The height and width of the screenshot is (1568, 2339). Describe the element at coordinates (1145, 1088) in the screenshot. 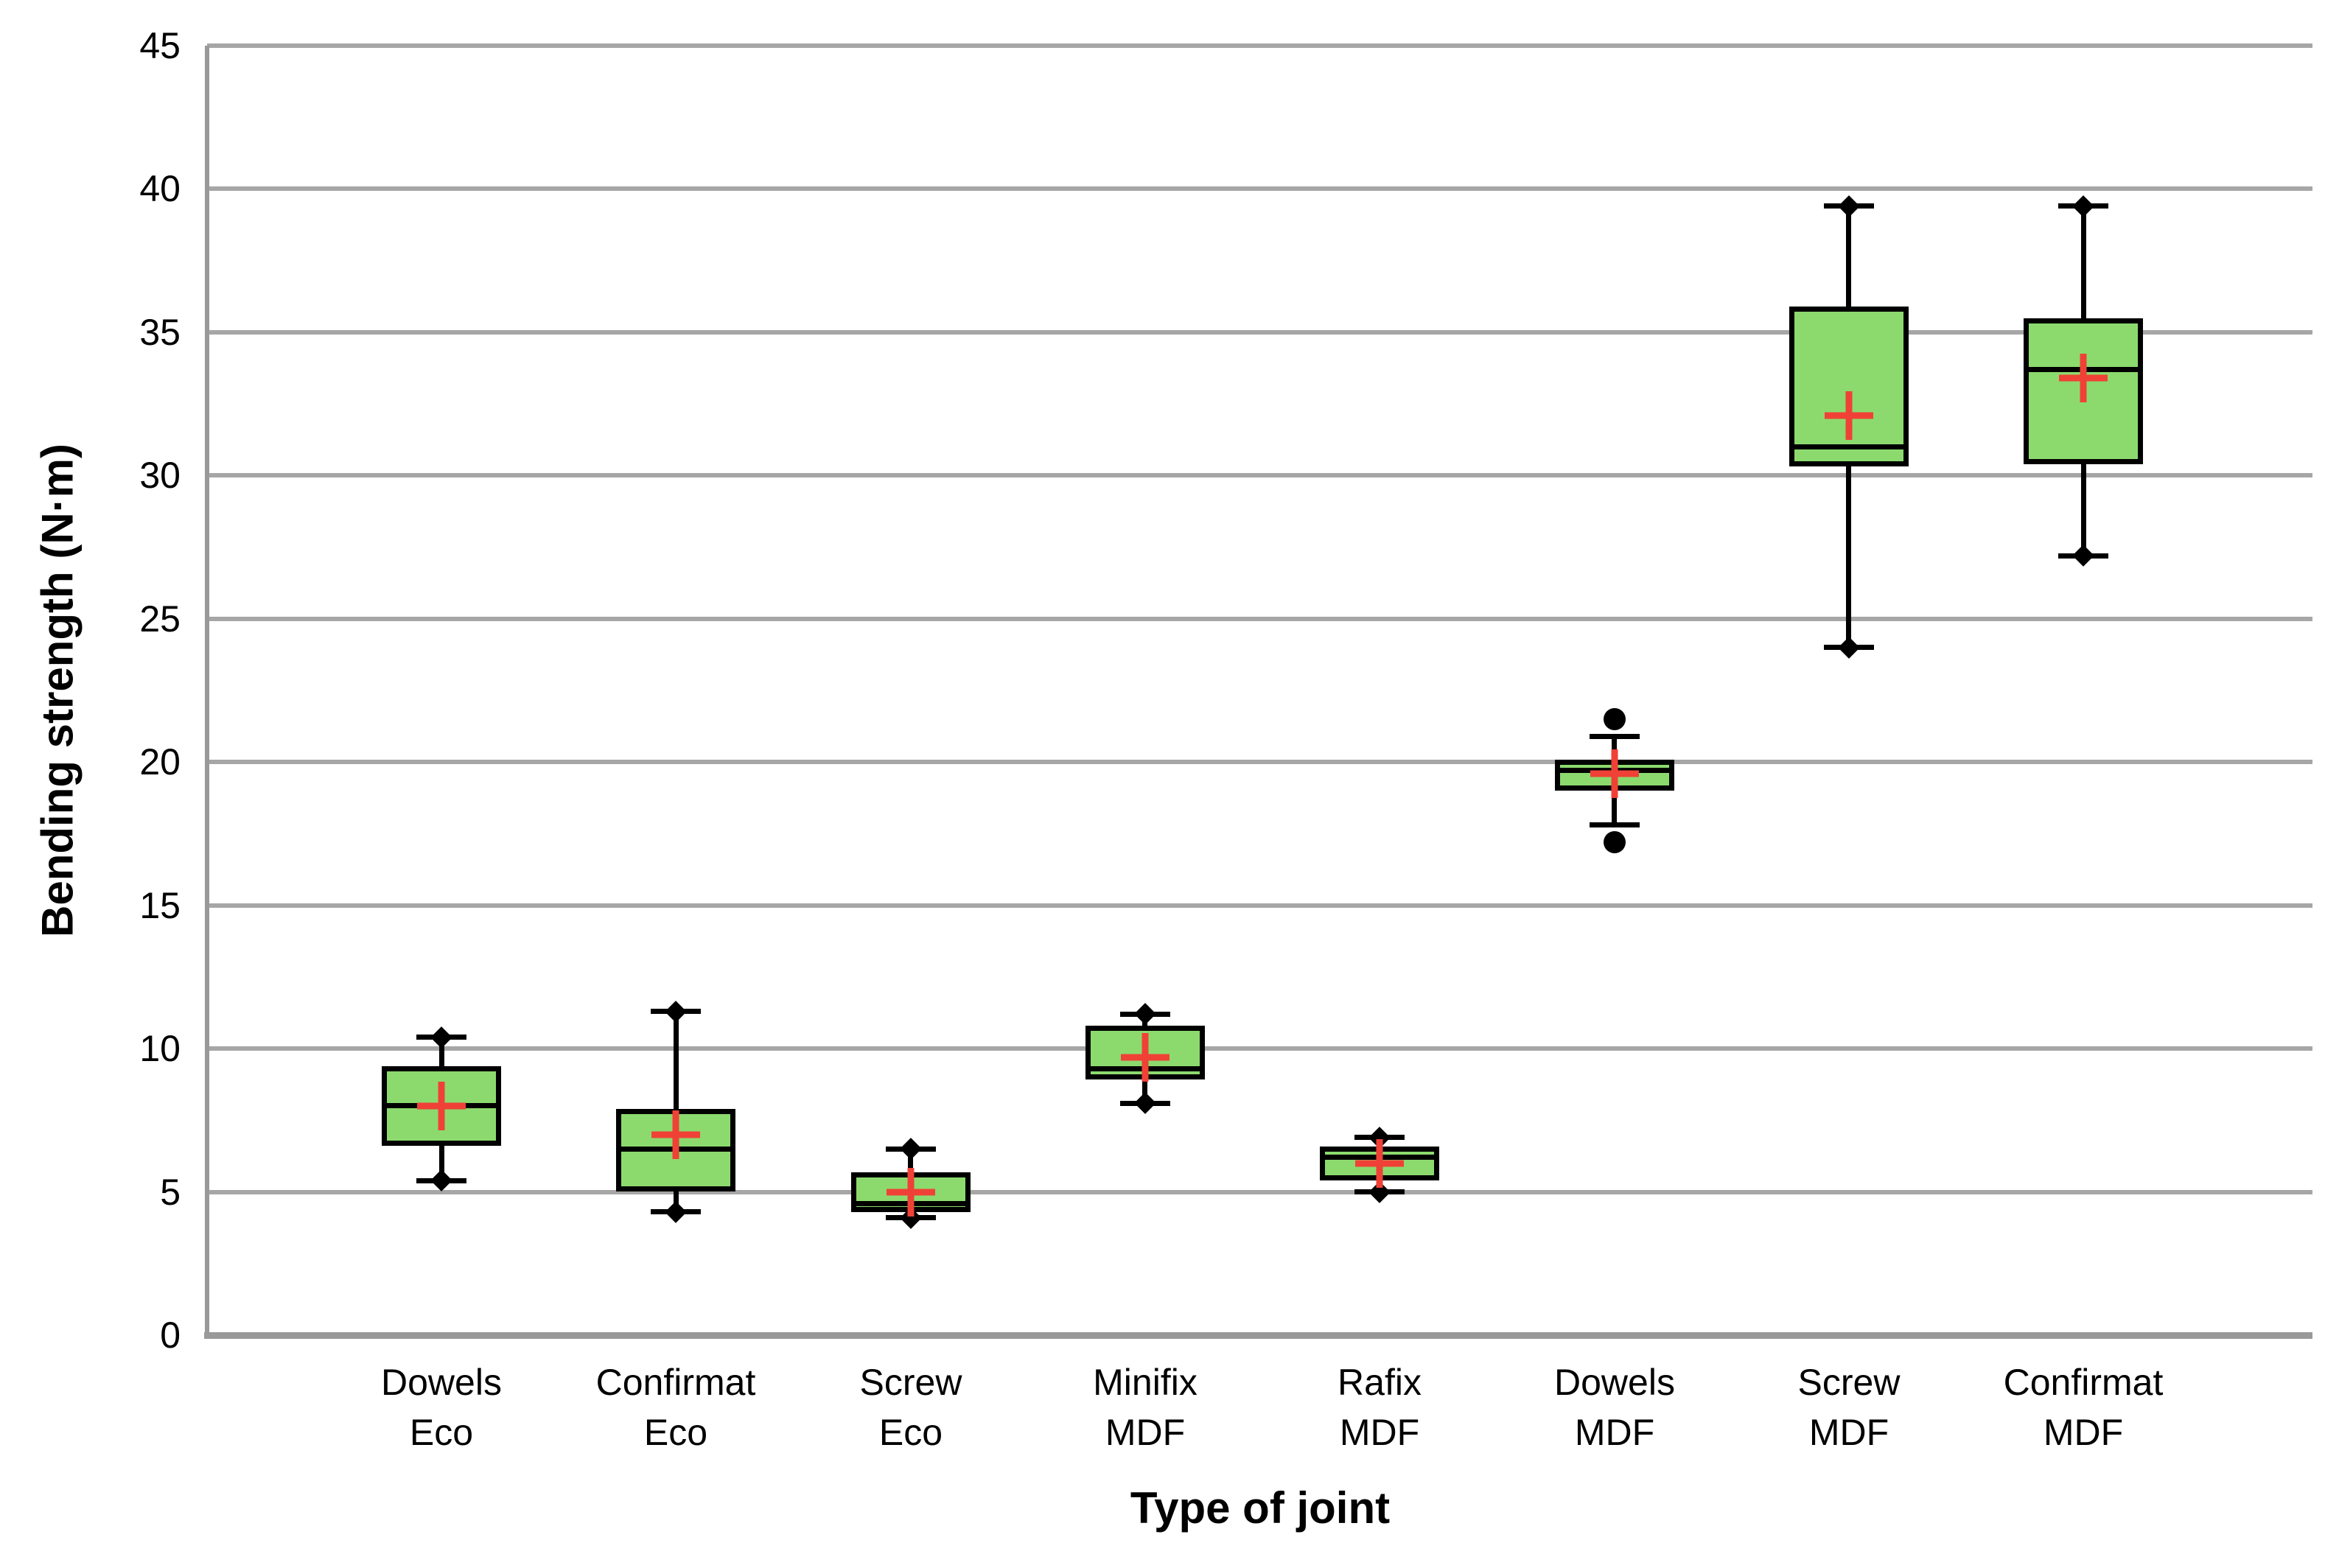

I see `lower-whisker-minifix-mdf` at that location.